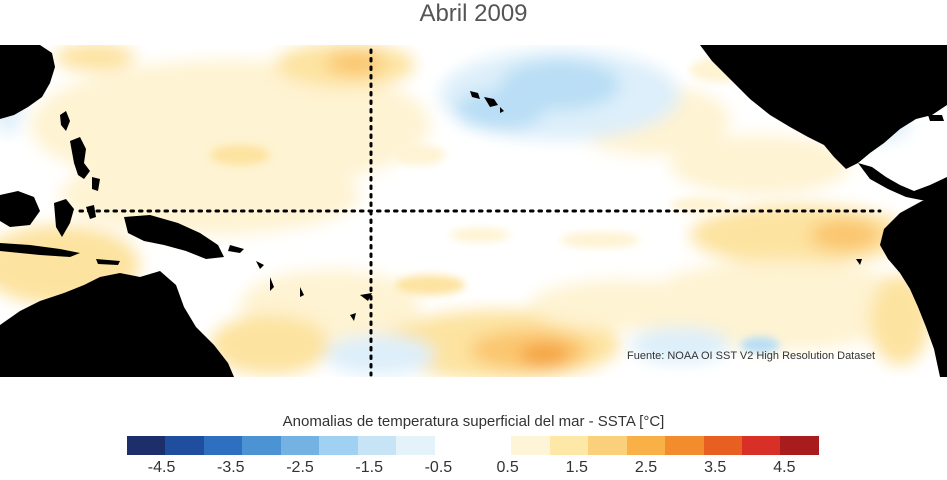  I want to click on warm-patch-east-eq-core, so click(845, 235).